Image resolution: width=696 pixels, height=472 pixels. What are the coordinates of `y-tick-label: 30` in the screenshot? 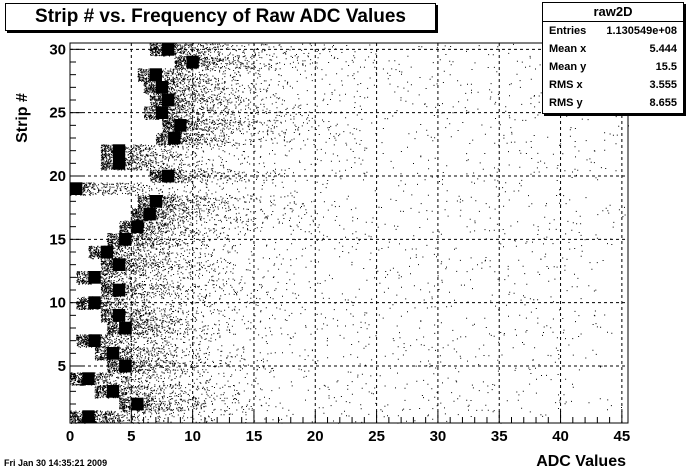 It's located at (57, 49).